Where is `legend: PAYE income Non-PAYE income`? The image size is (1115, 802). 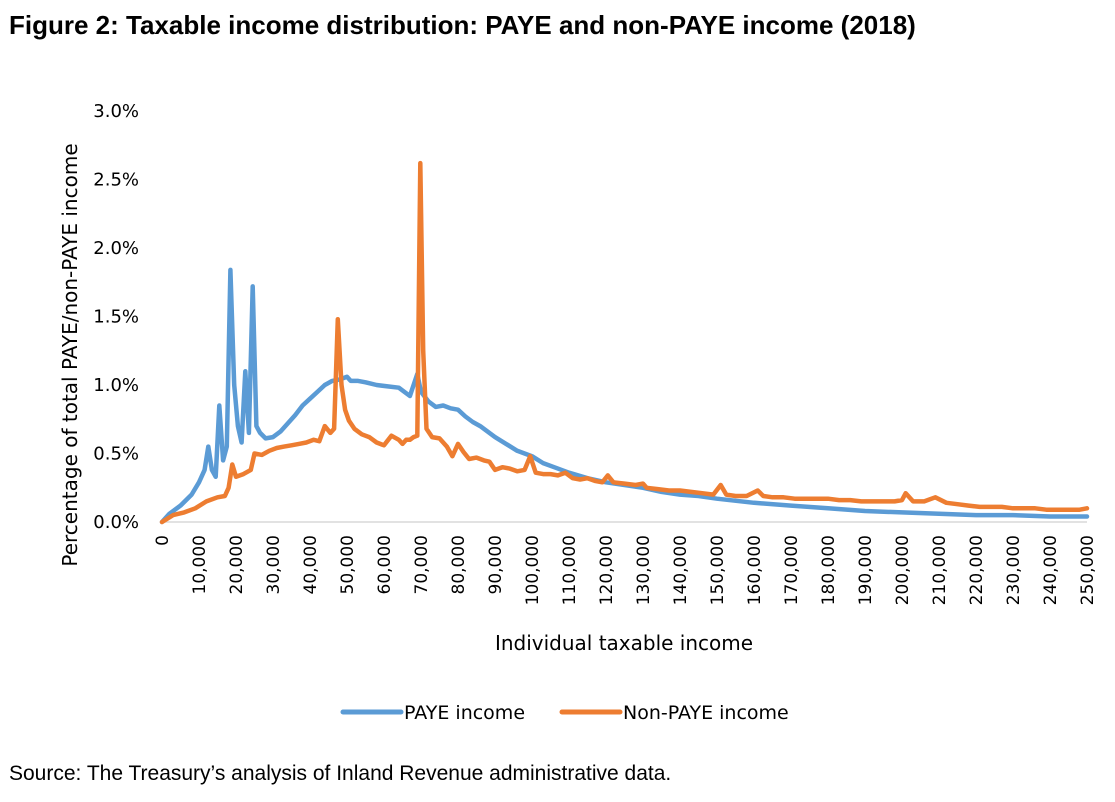
legend: PAYE income Non-PAYE income is located at coordinates (564, 713).